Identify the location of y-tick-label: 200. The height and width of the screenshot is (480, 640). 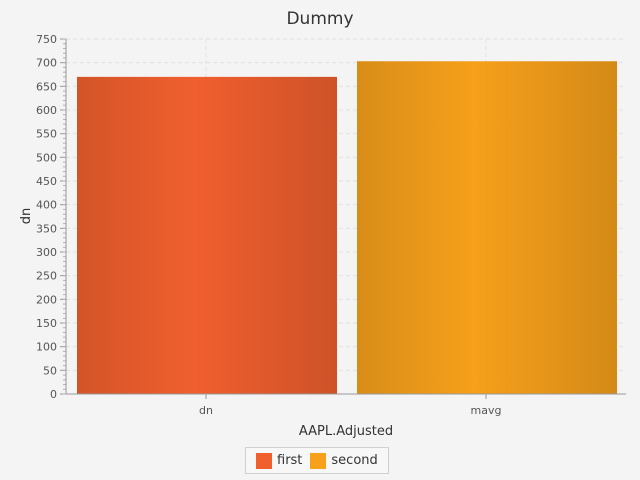
(46, 299).